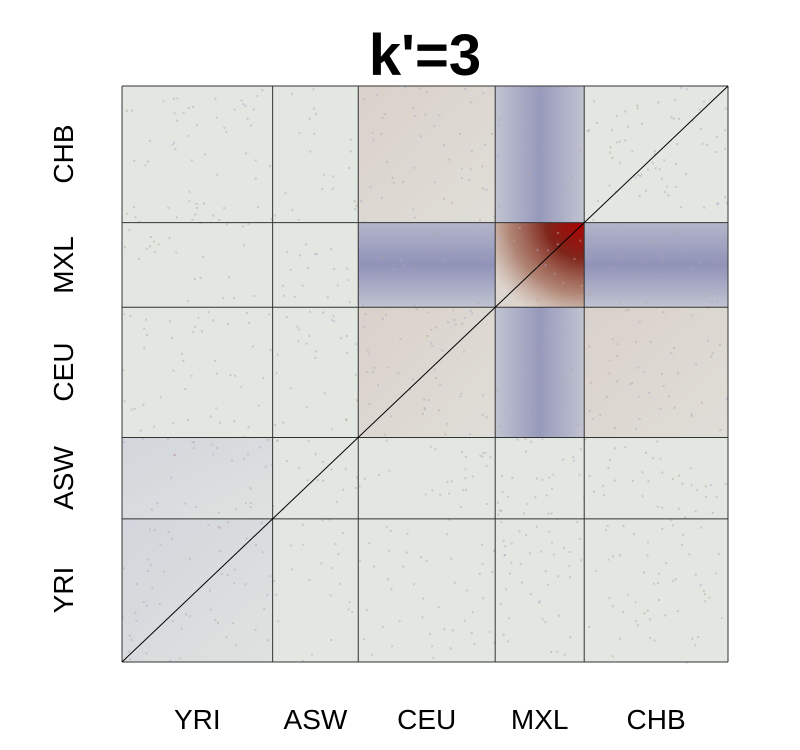 Image resolution: width=800 pixels, height=750 pixels. Describe the element at coordinates (315, 719) in the screenshot. I see `x-tick-label-asw: ASW` at that location.